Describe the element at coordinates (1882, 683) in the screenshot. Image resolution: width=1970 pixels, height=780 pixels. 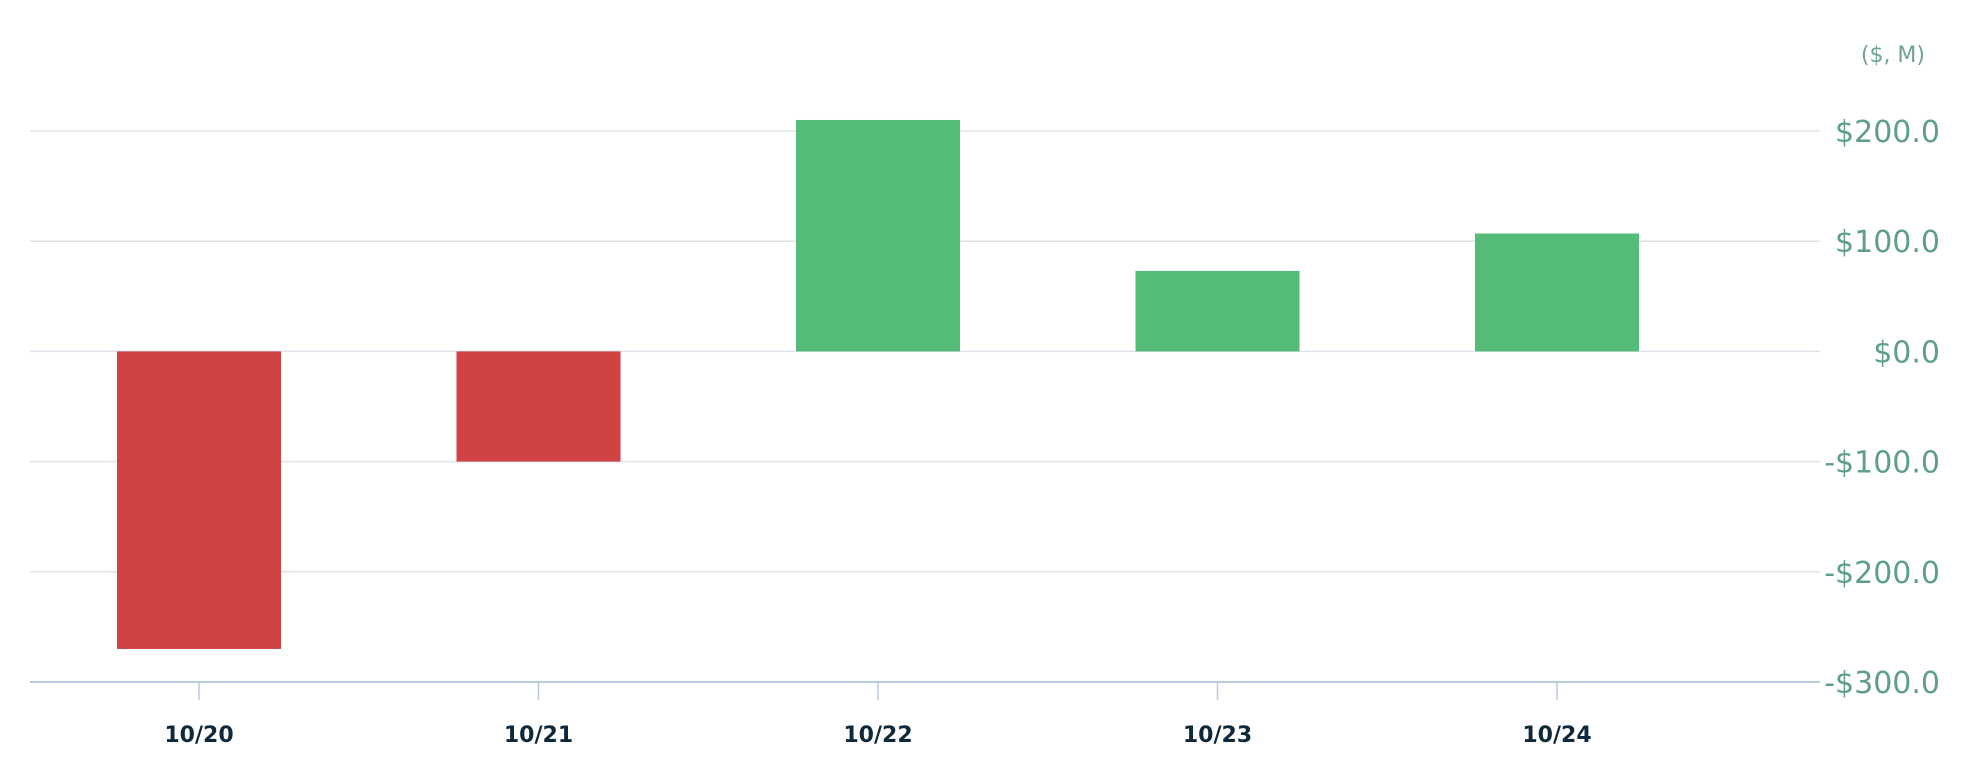
I see `y-tick-label: -$300.0` at that location.